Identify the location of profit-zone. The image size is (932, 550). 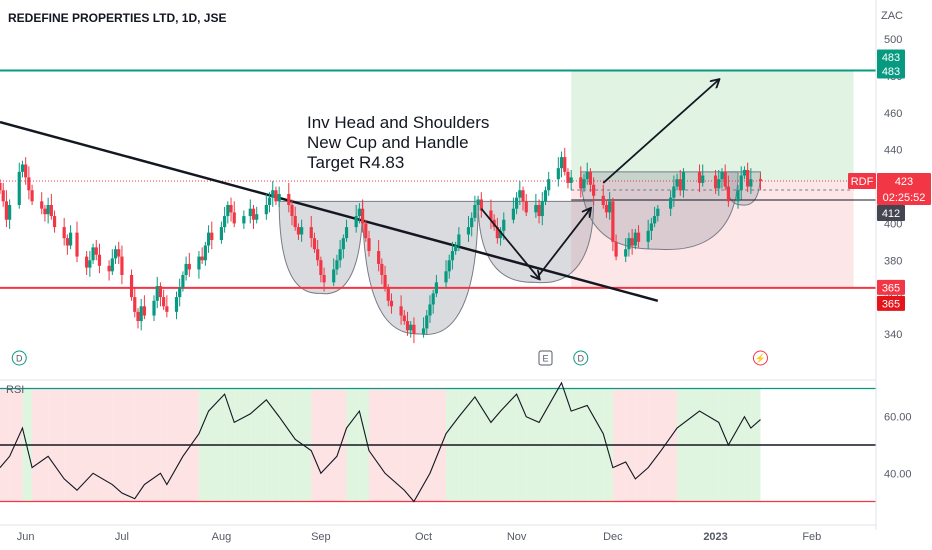
(712, 126).